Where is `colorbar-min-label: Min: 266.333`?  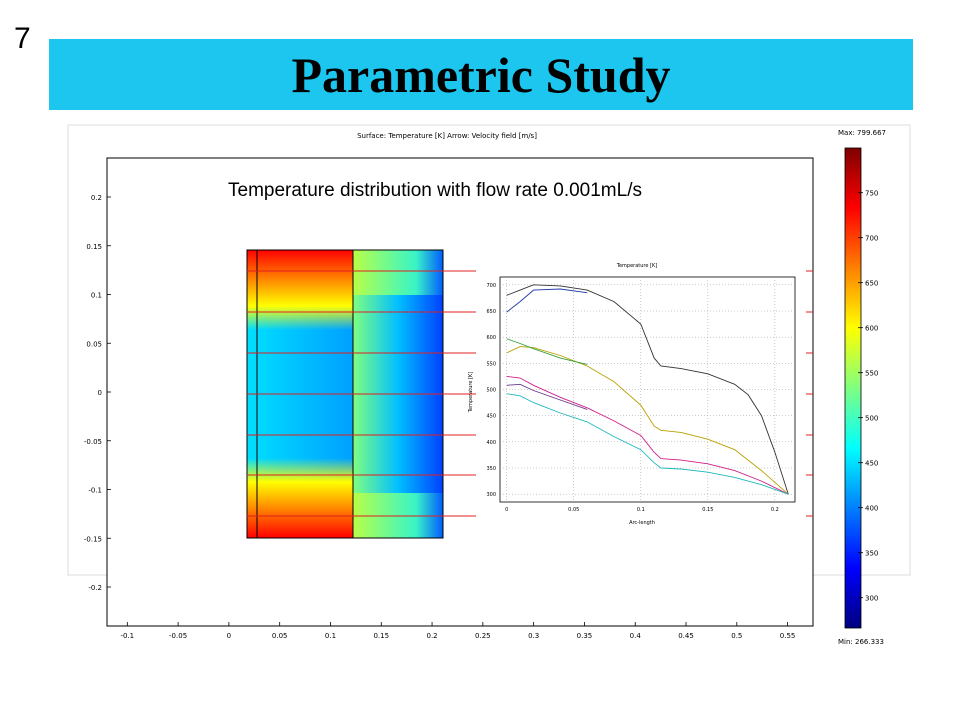 colorbar-min-label: Min: 266.333 is located at coordinates (861, 642).